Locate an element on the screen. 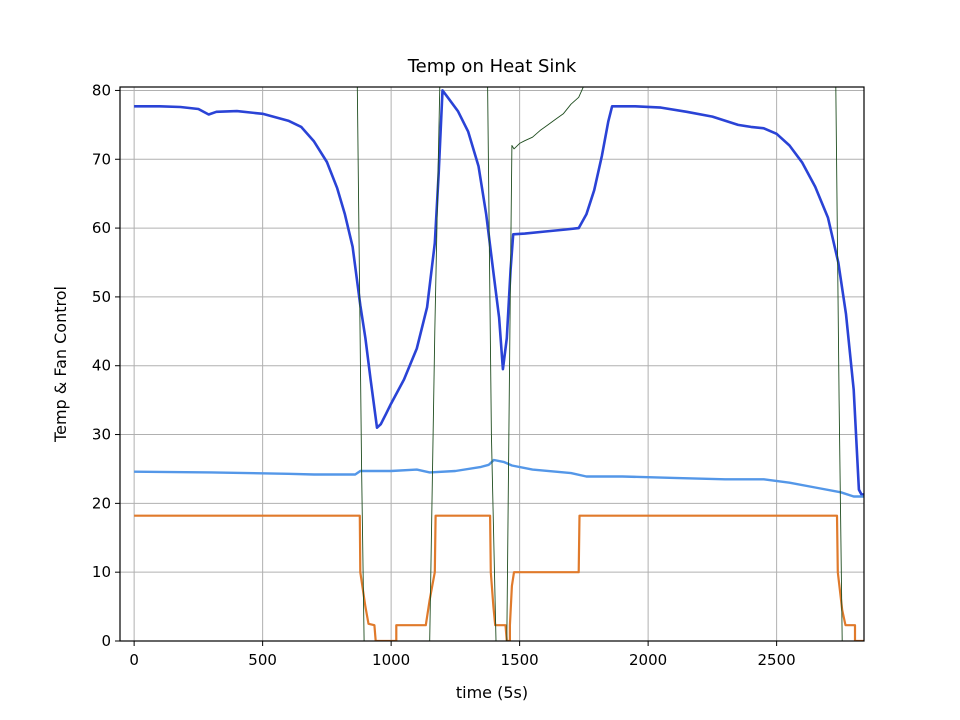 This screenshot has height=720, width=960. y-tick-label: 80 is located at coordinates (101, 90).